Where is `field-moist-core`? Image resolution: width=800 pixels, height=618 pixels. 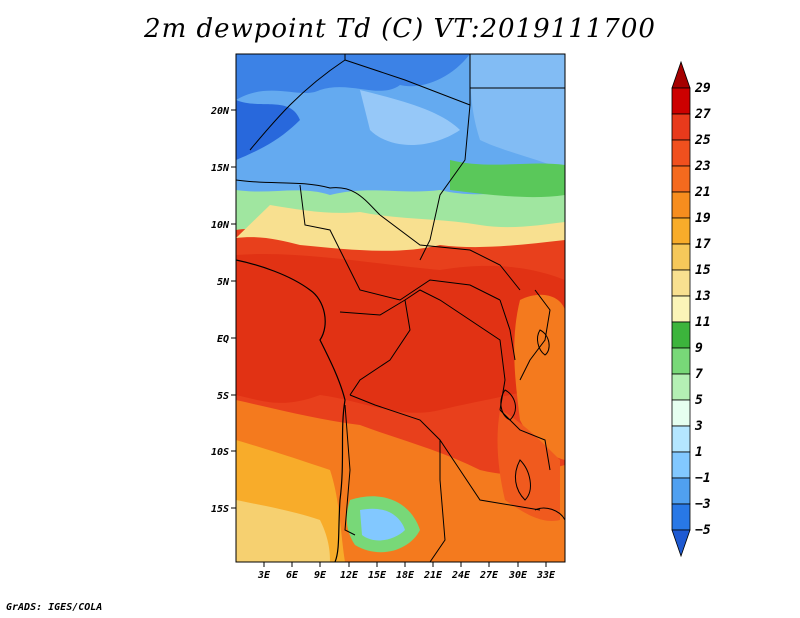 field-moist-core is located at coordinates (400, 333).